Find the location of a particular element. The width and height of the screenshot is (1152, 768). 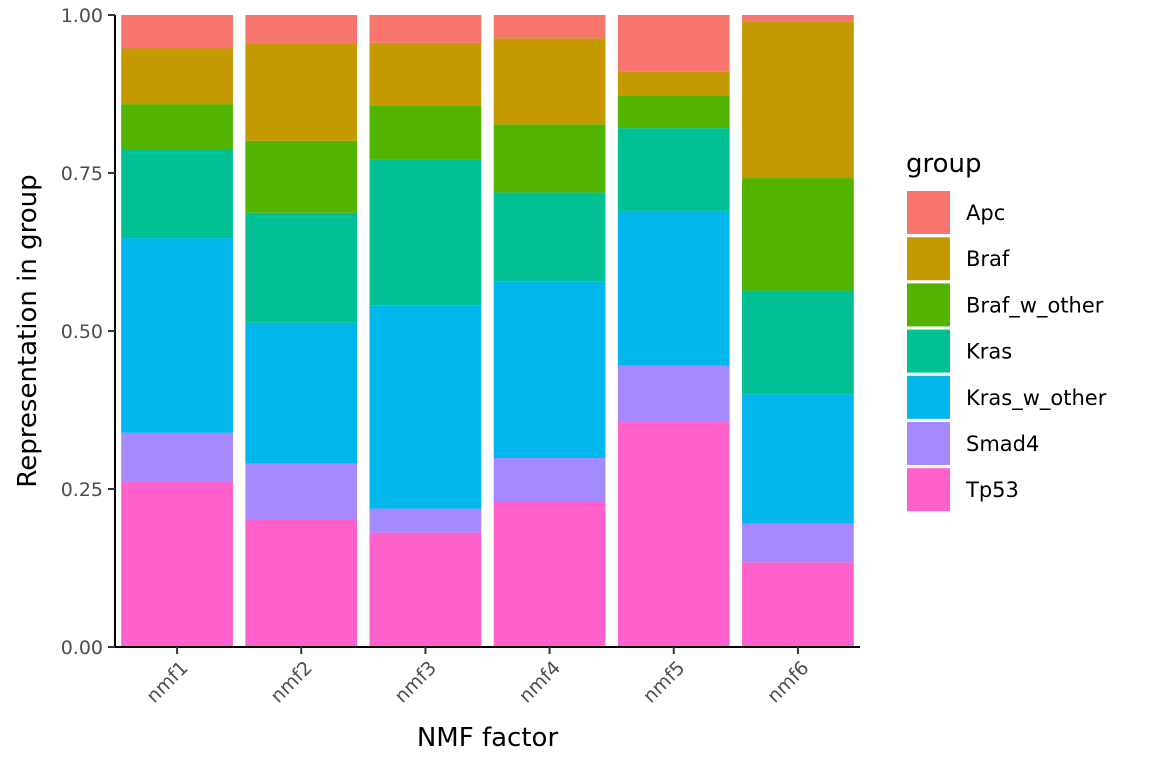

y-tick-label: 0.00 is located at coordinates (82, 648).